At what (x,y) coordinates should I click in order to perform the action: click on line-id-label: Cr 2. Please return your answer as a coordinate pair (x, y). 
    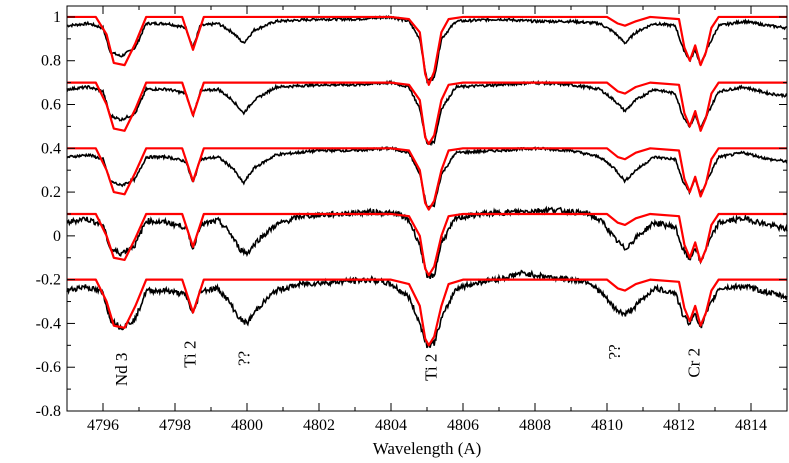
    Looking at the image, I should click on (693, 363).